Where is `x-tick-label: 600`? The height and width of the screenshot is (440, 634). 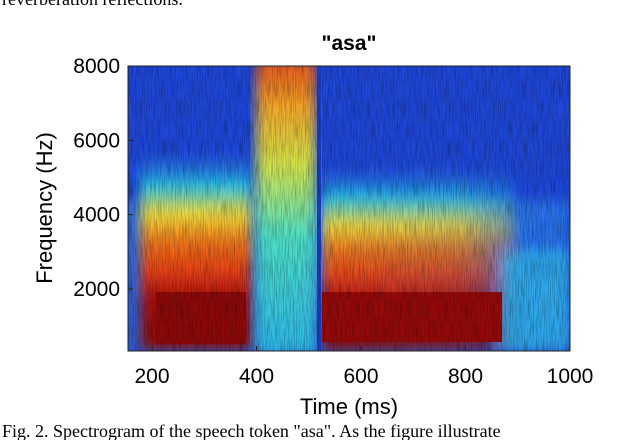
x-tick-label: 600 is located at coordinates (360, 376).